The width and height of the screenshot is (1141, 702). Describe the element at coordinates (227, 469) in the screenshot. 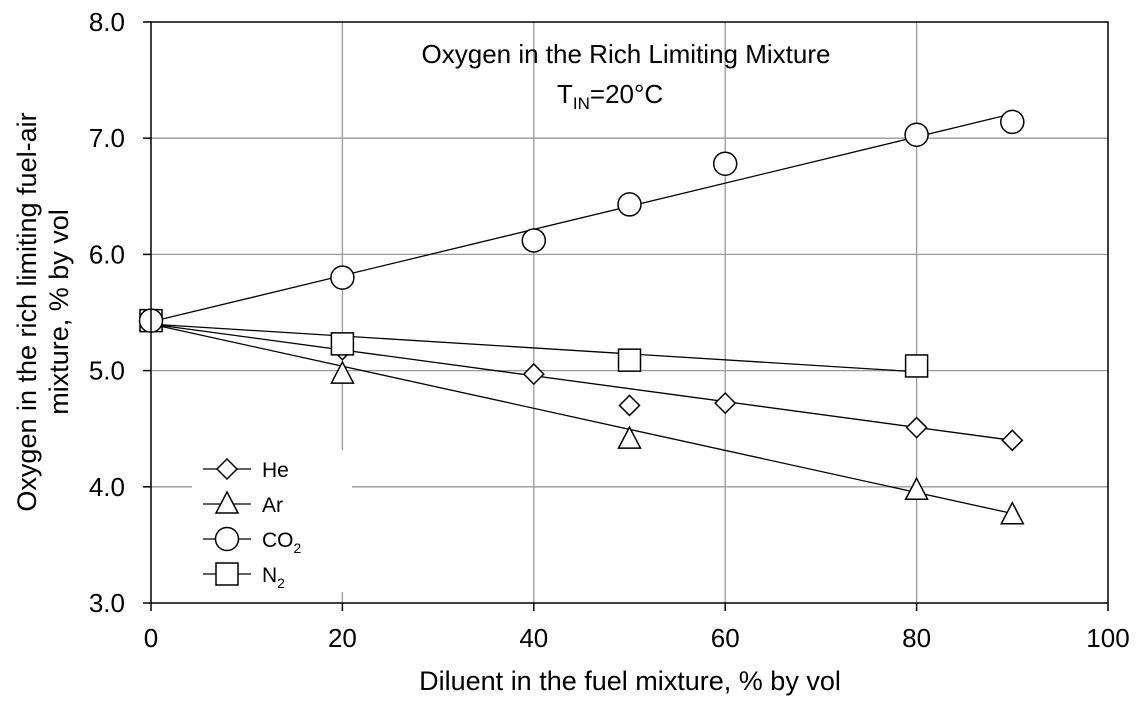

I see `legend-marker-he` at that location.